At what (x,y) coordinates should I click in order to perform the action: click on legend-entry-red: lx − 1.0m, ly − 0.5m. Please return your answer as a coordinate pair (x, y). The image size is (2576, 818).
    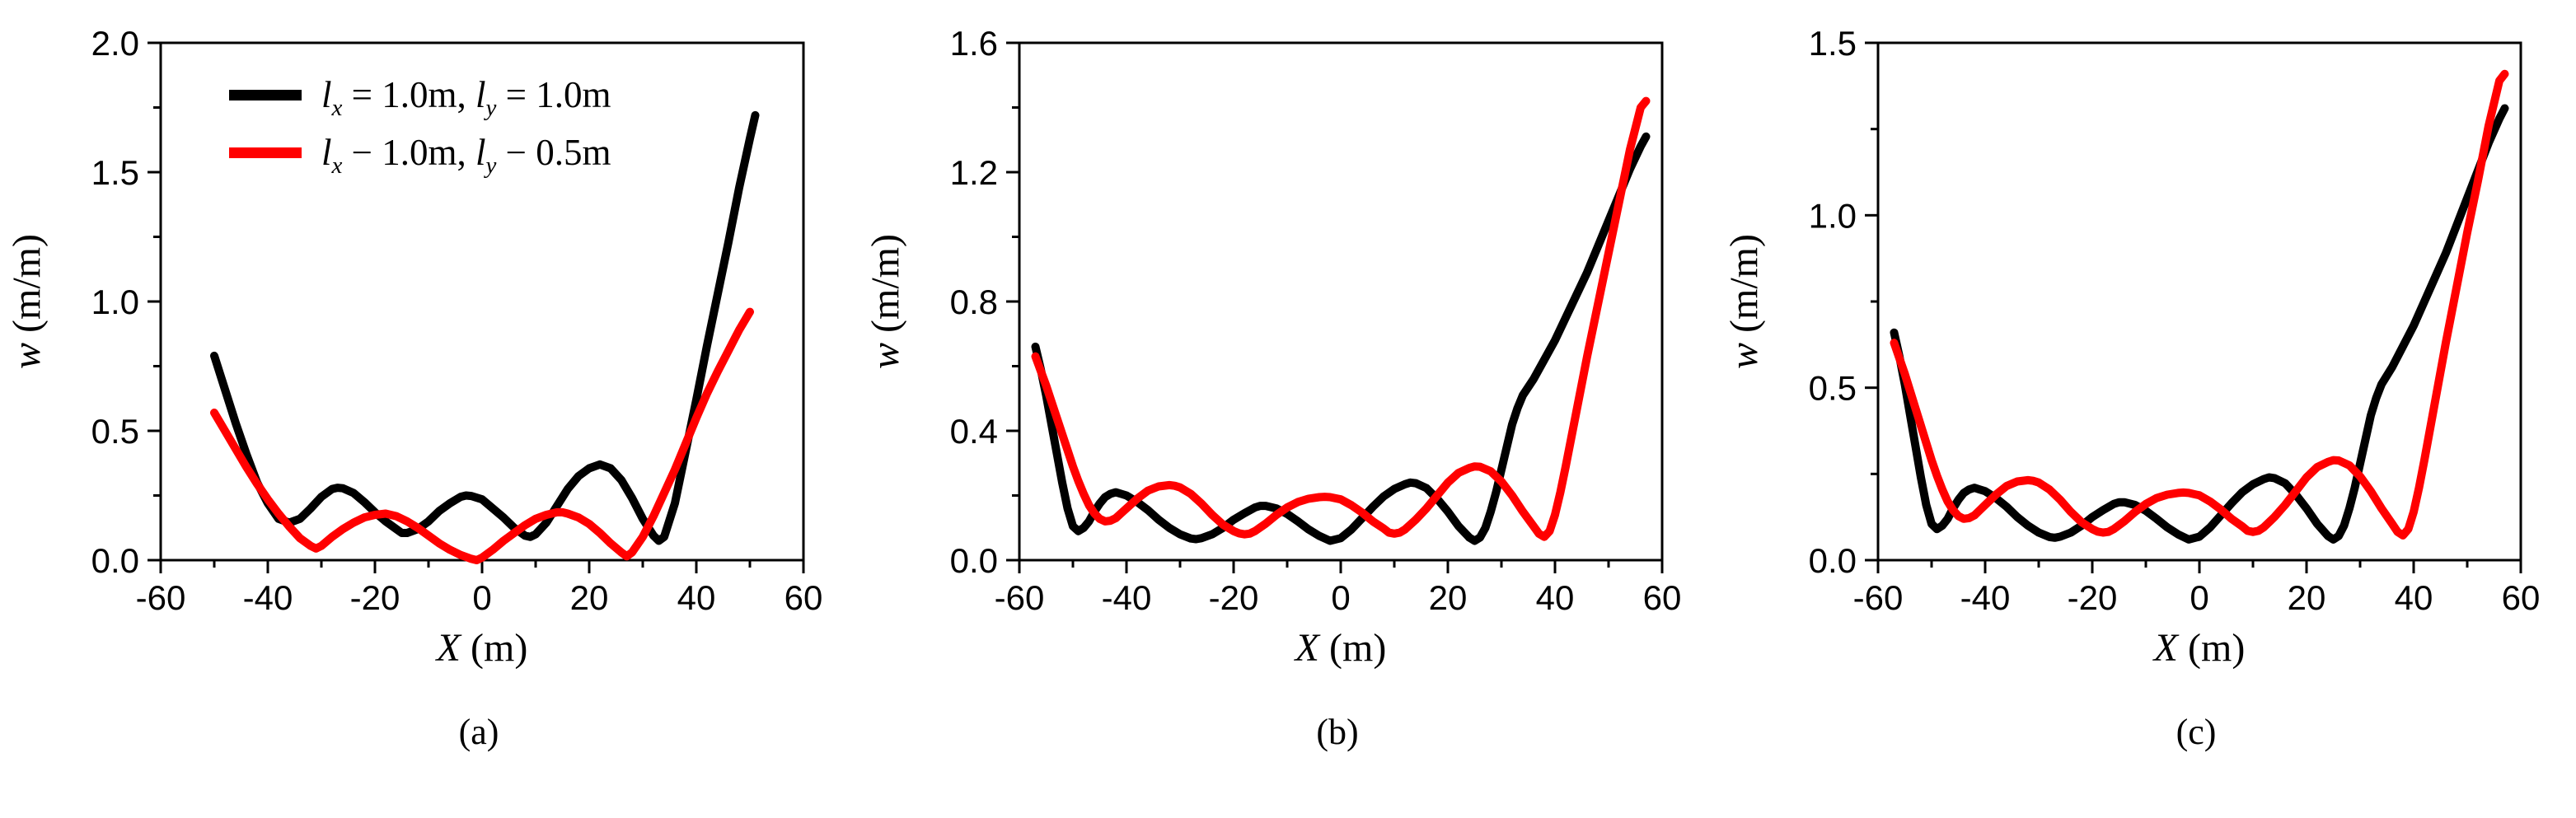
    Looking at the image, I should click on (420, 154).